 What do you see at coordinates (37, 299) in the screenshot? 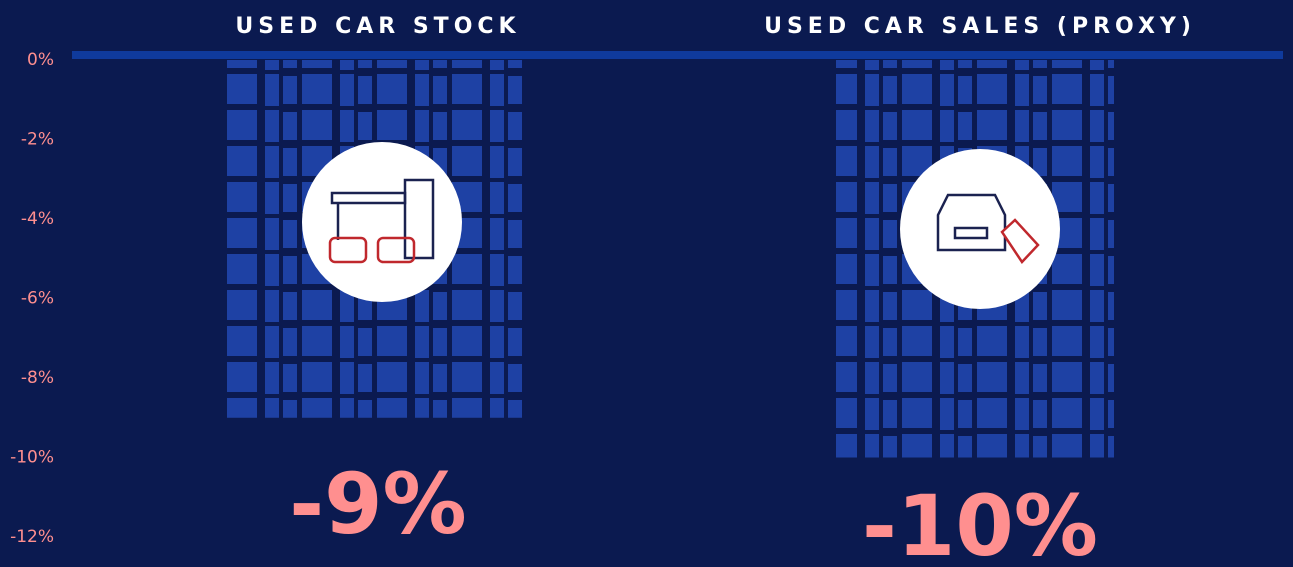
I see `y-tick-label: -6%` at bounding box center [37, 299].